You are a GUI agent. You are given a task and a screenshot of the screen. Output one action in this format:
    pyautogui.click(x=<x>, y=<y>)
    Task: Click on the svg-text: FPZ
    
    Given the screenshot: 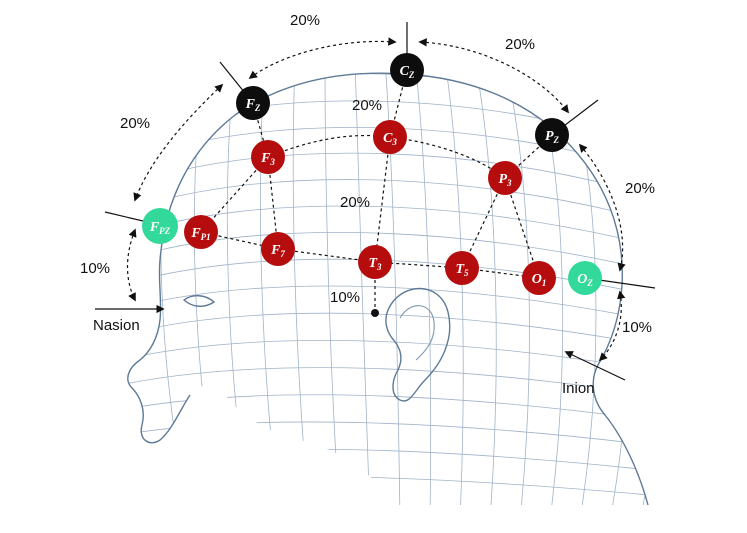 What is the action you would take?
    pyautogui.click(x=160, y=228)
    